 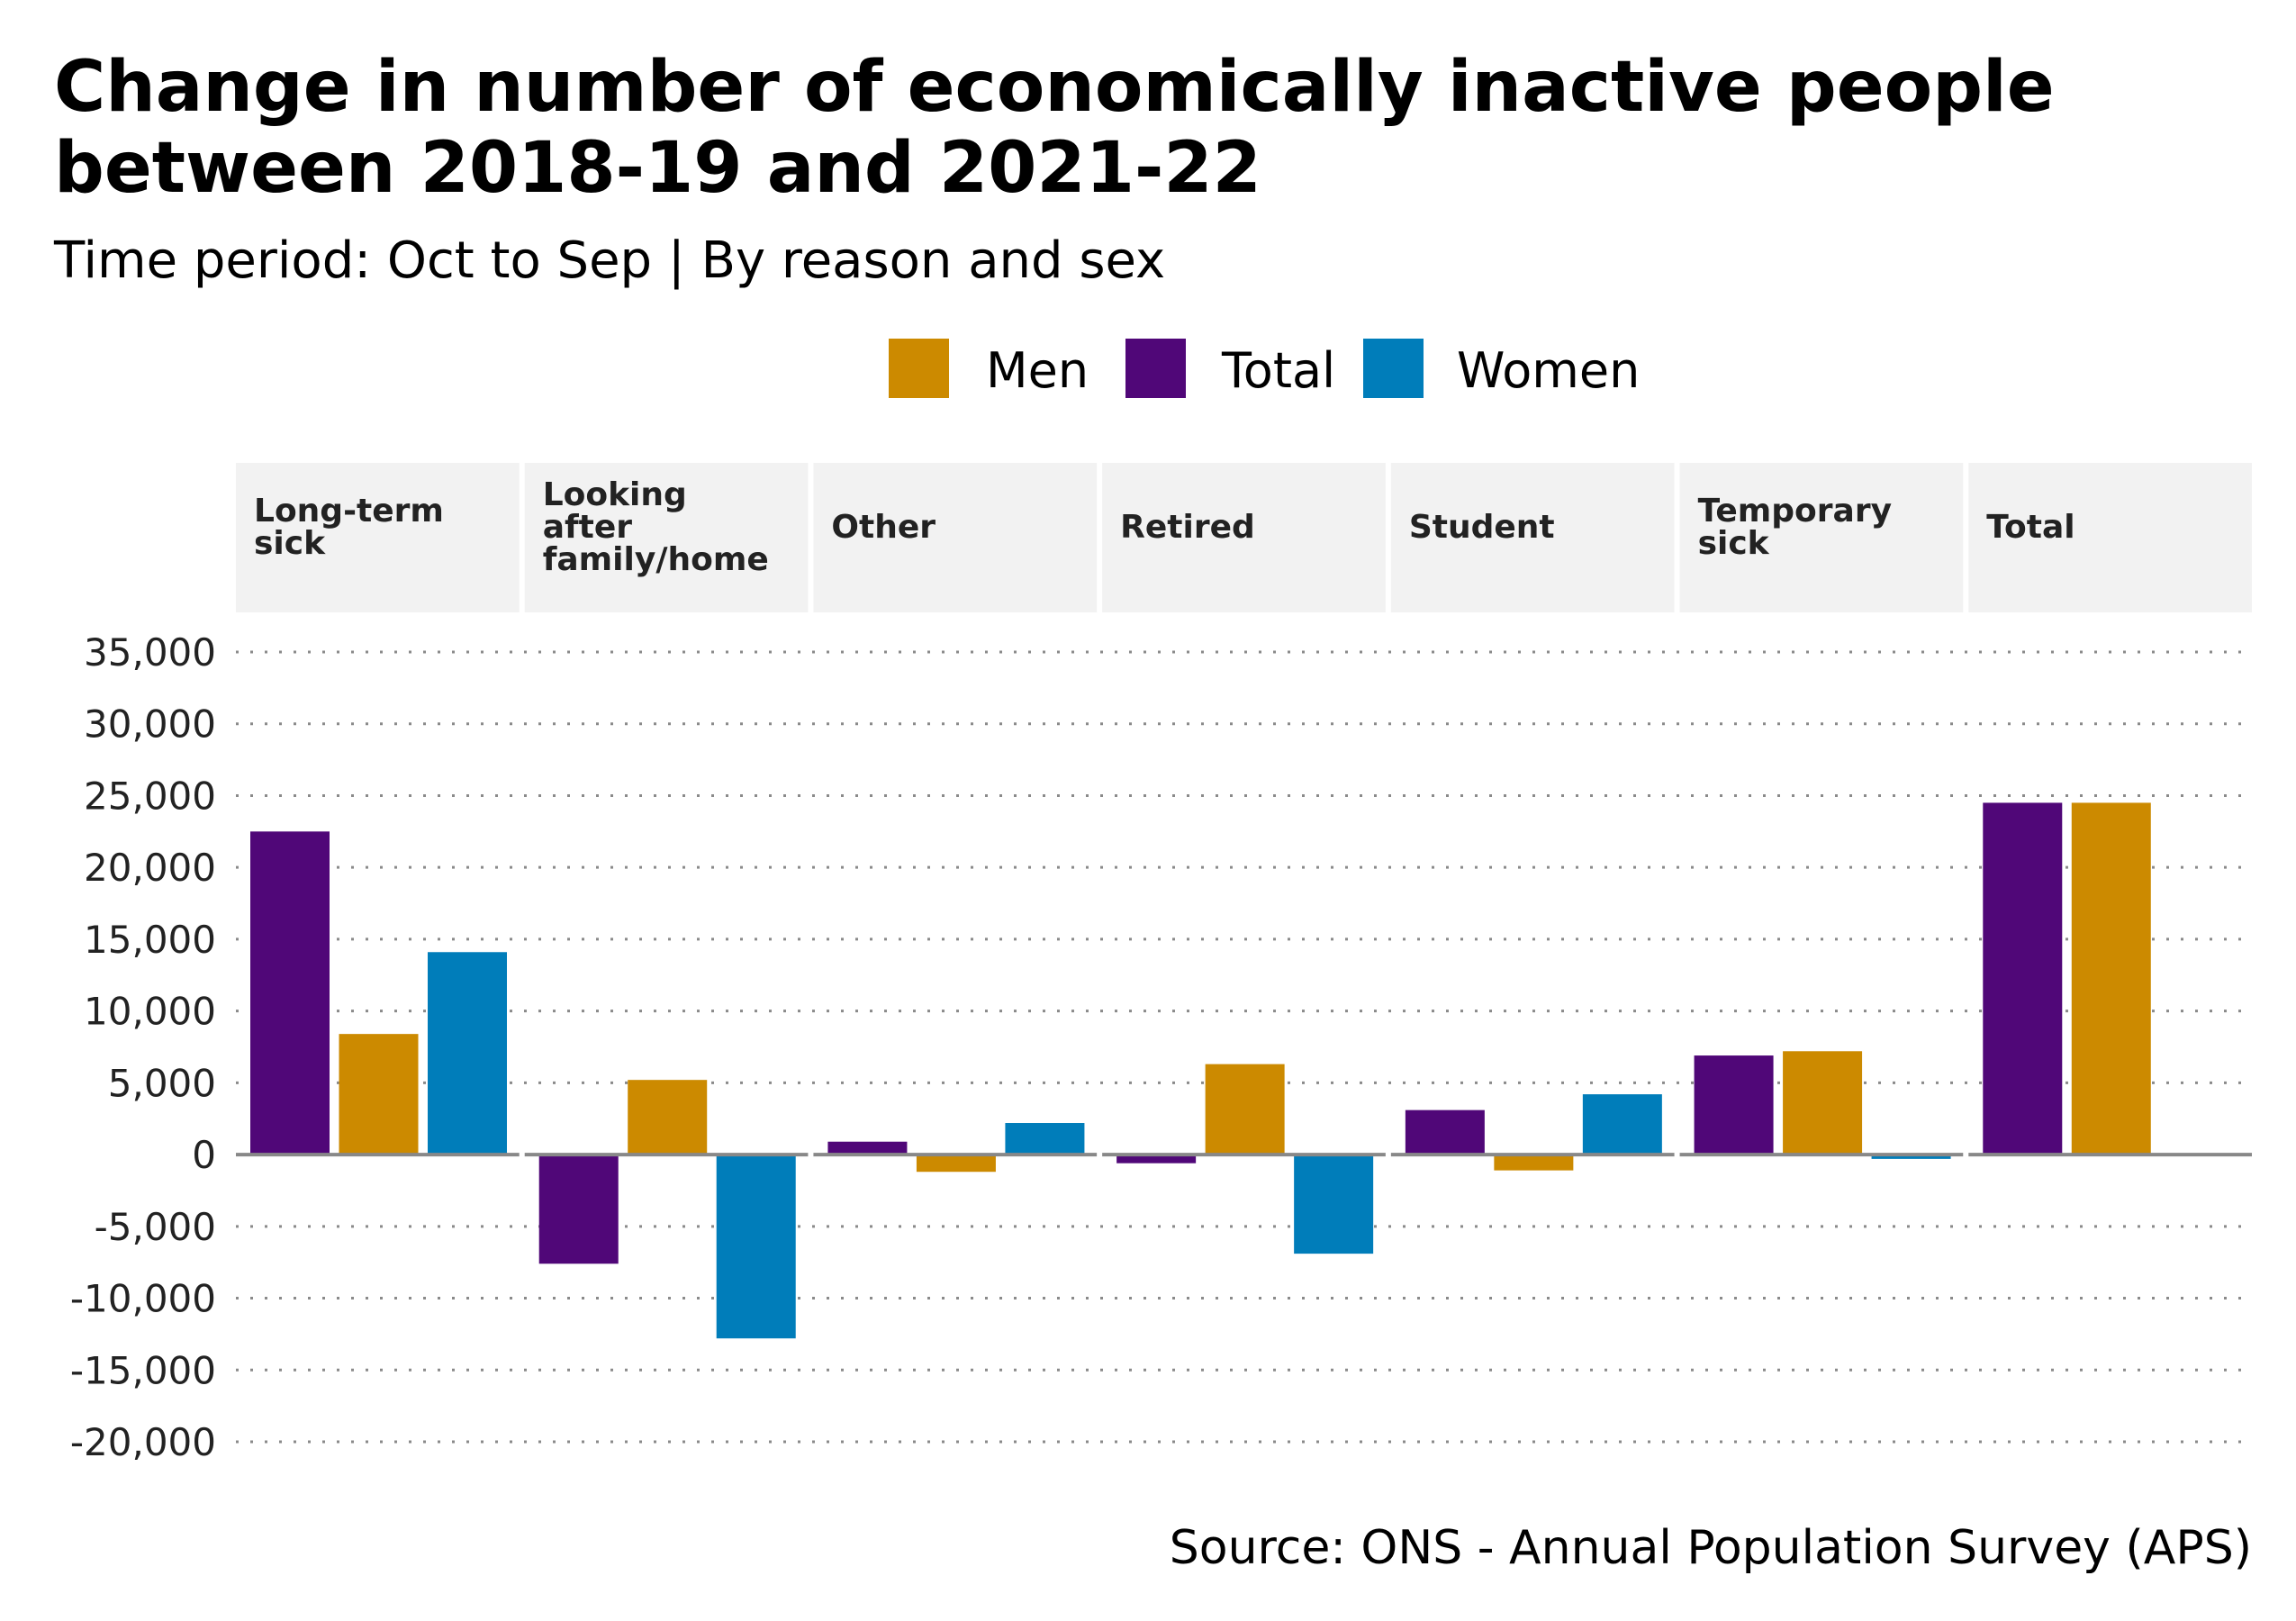 I want to click on facet-label: family/home, so click(x=656, y=559).